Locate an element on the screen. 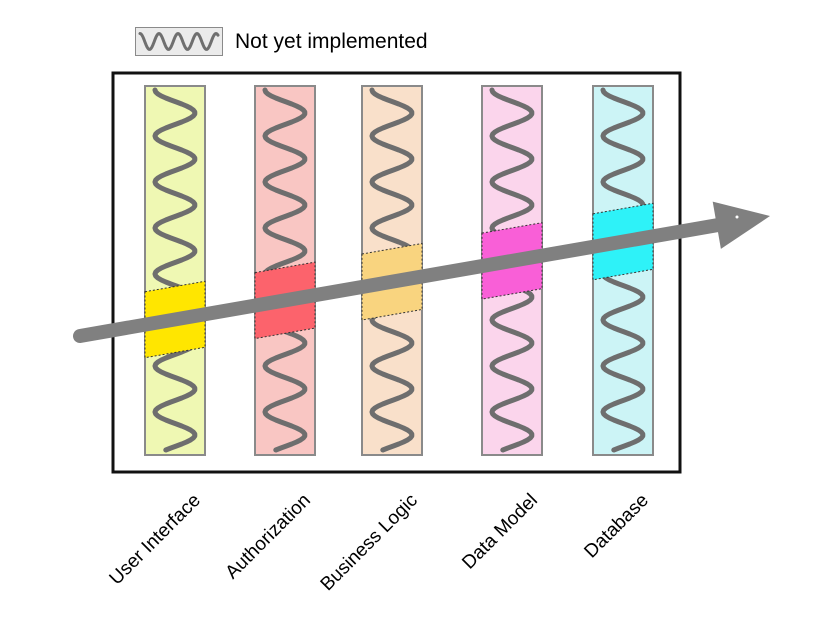 The height and width of the screenshot is (620, 828). not-implemented-swatch is located at coordinates (179, 41).